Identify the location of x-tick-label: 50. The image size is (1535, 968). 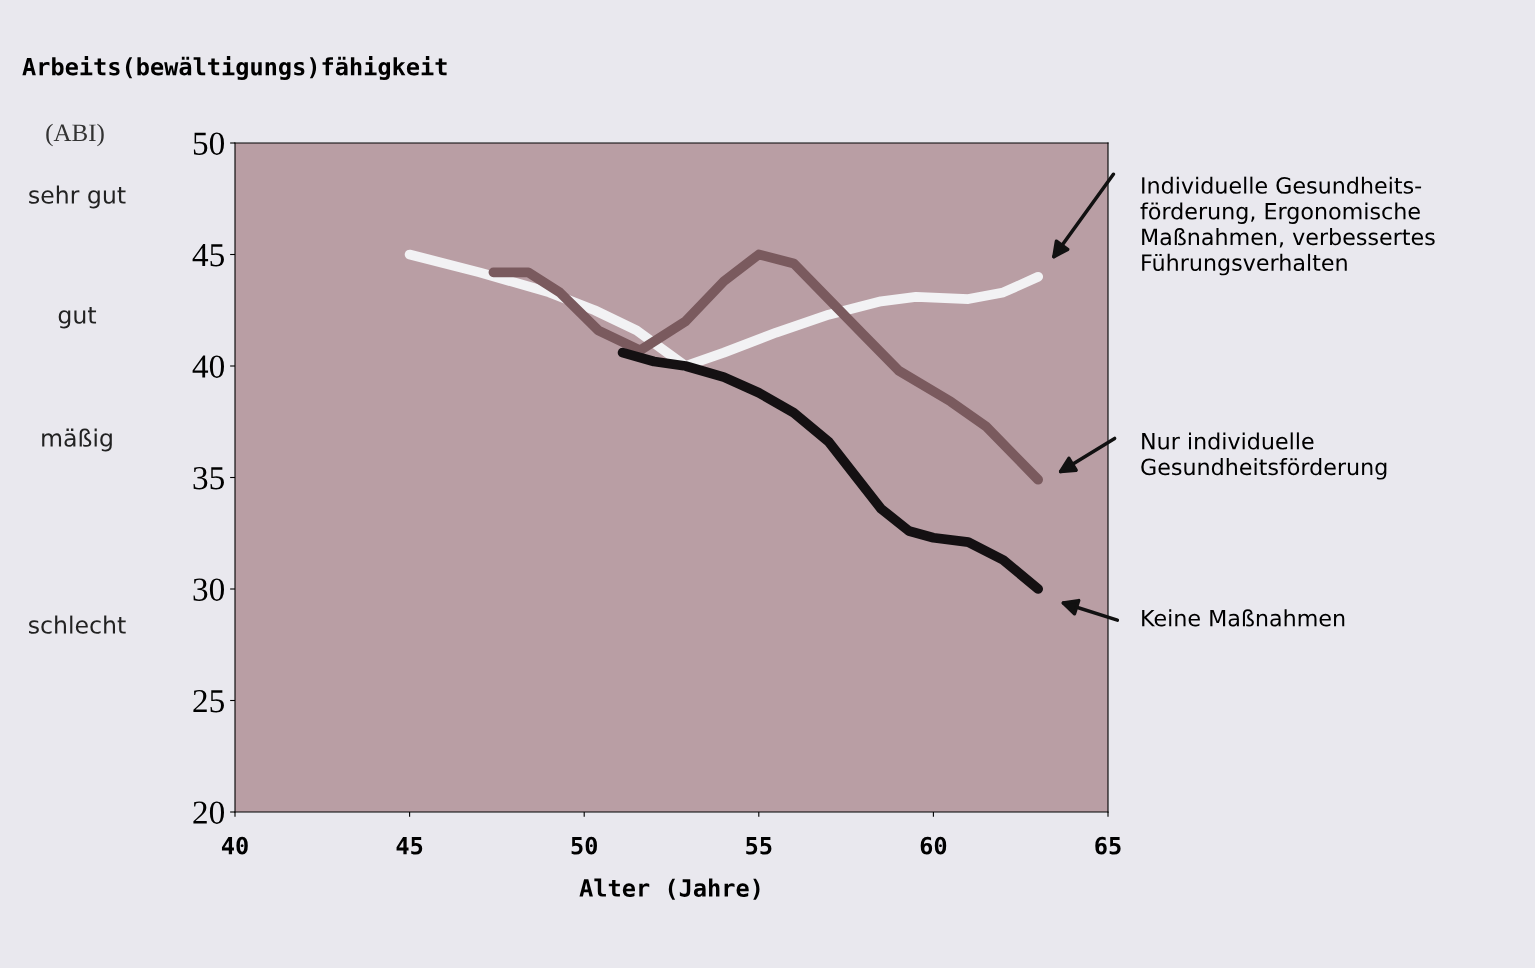
(584, 845).